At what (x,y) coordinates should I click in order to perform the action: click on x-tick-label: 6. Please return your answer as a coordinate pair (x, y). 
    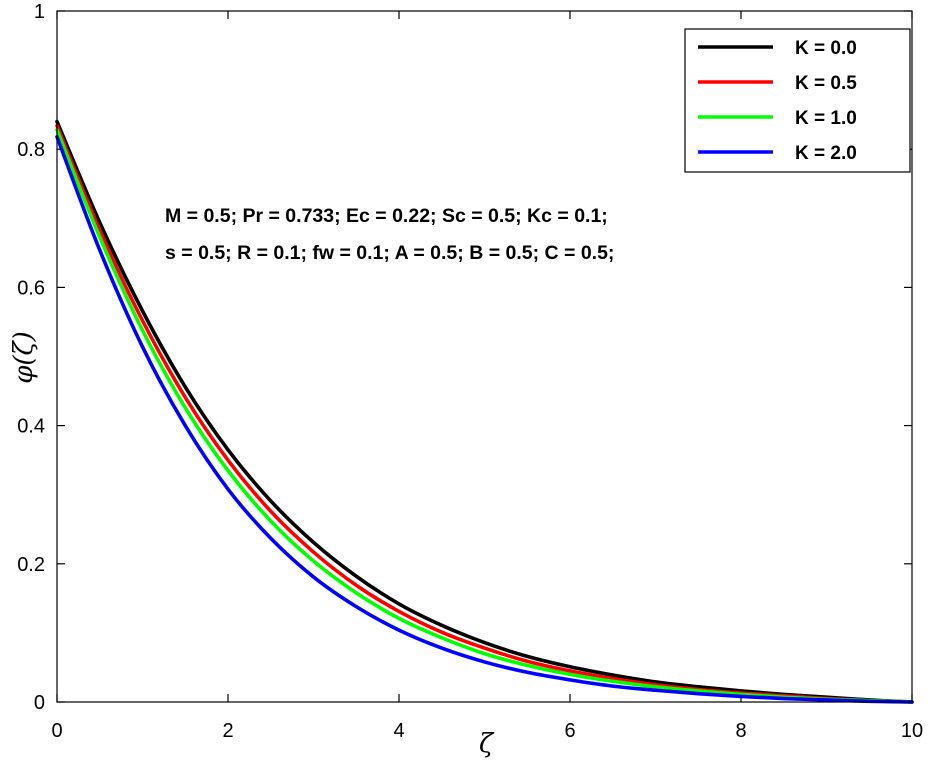
    Looking at the image, I should click on (569, 731).